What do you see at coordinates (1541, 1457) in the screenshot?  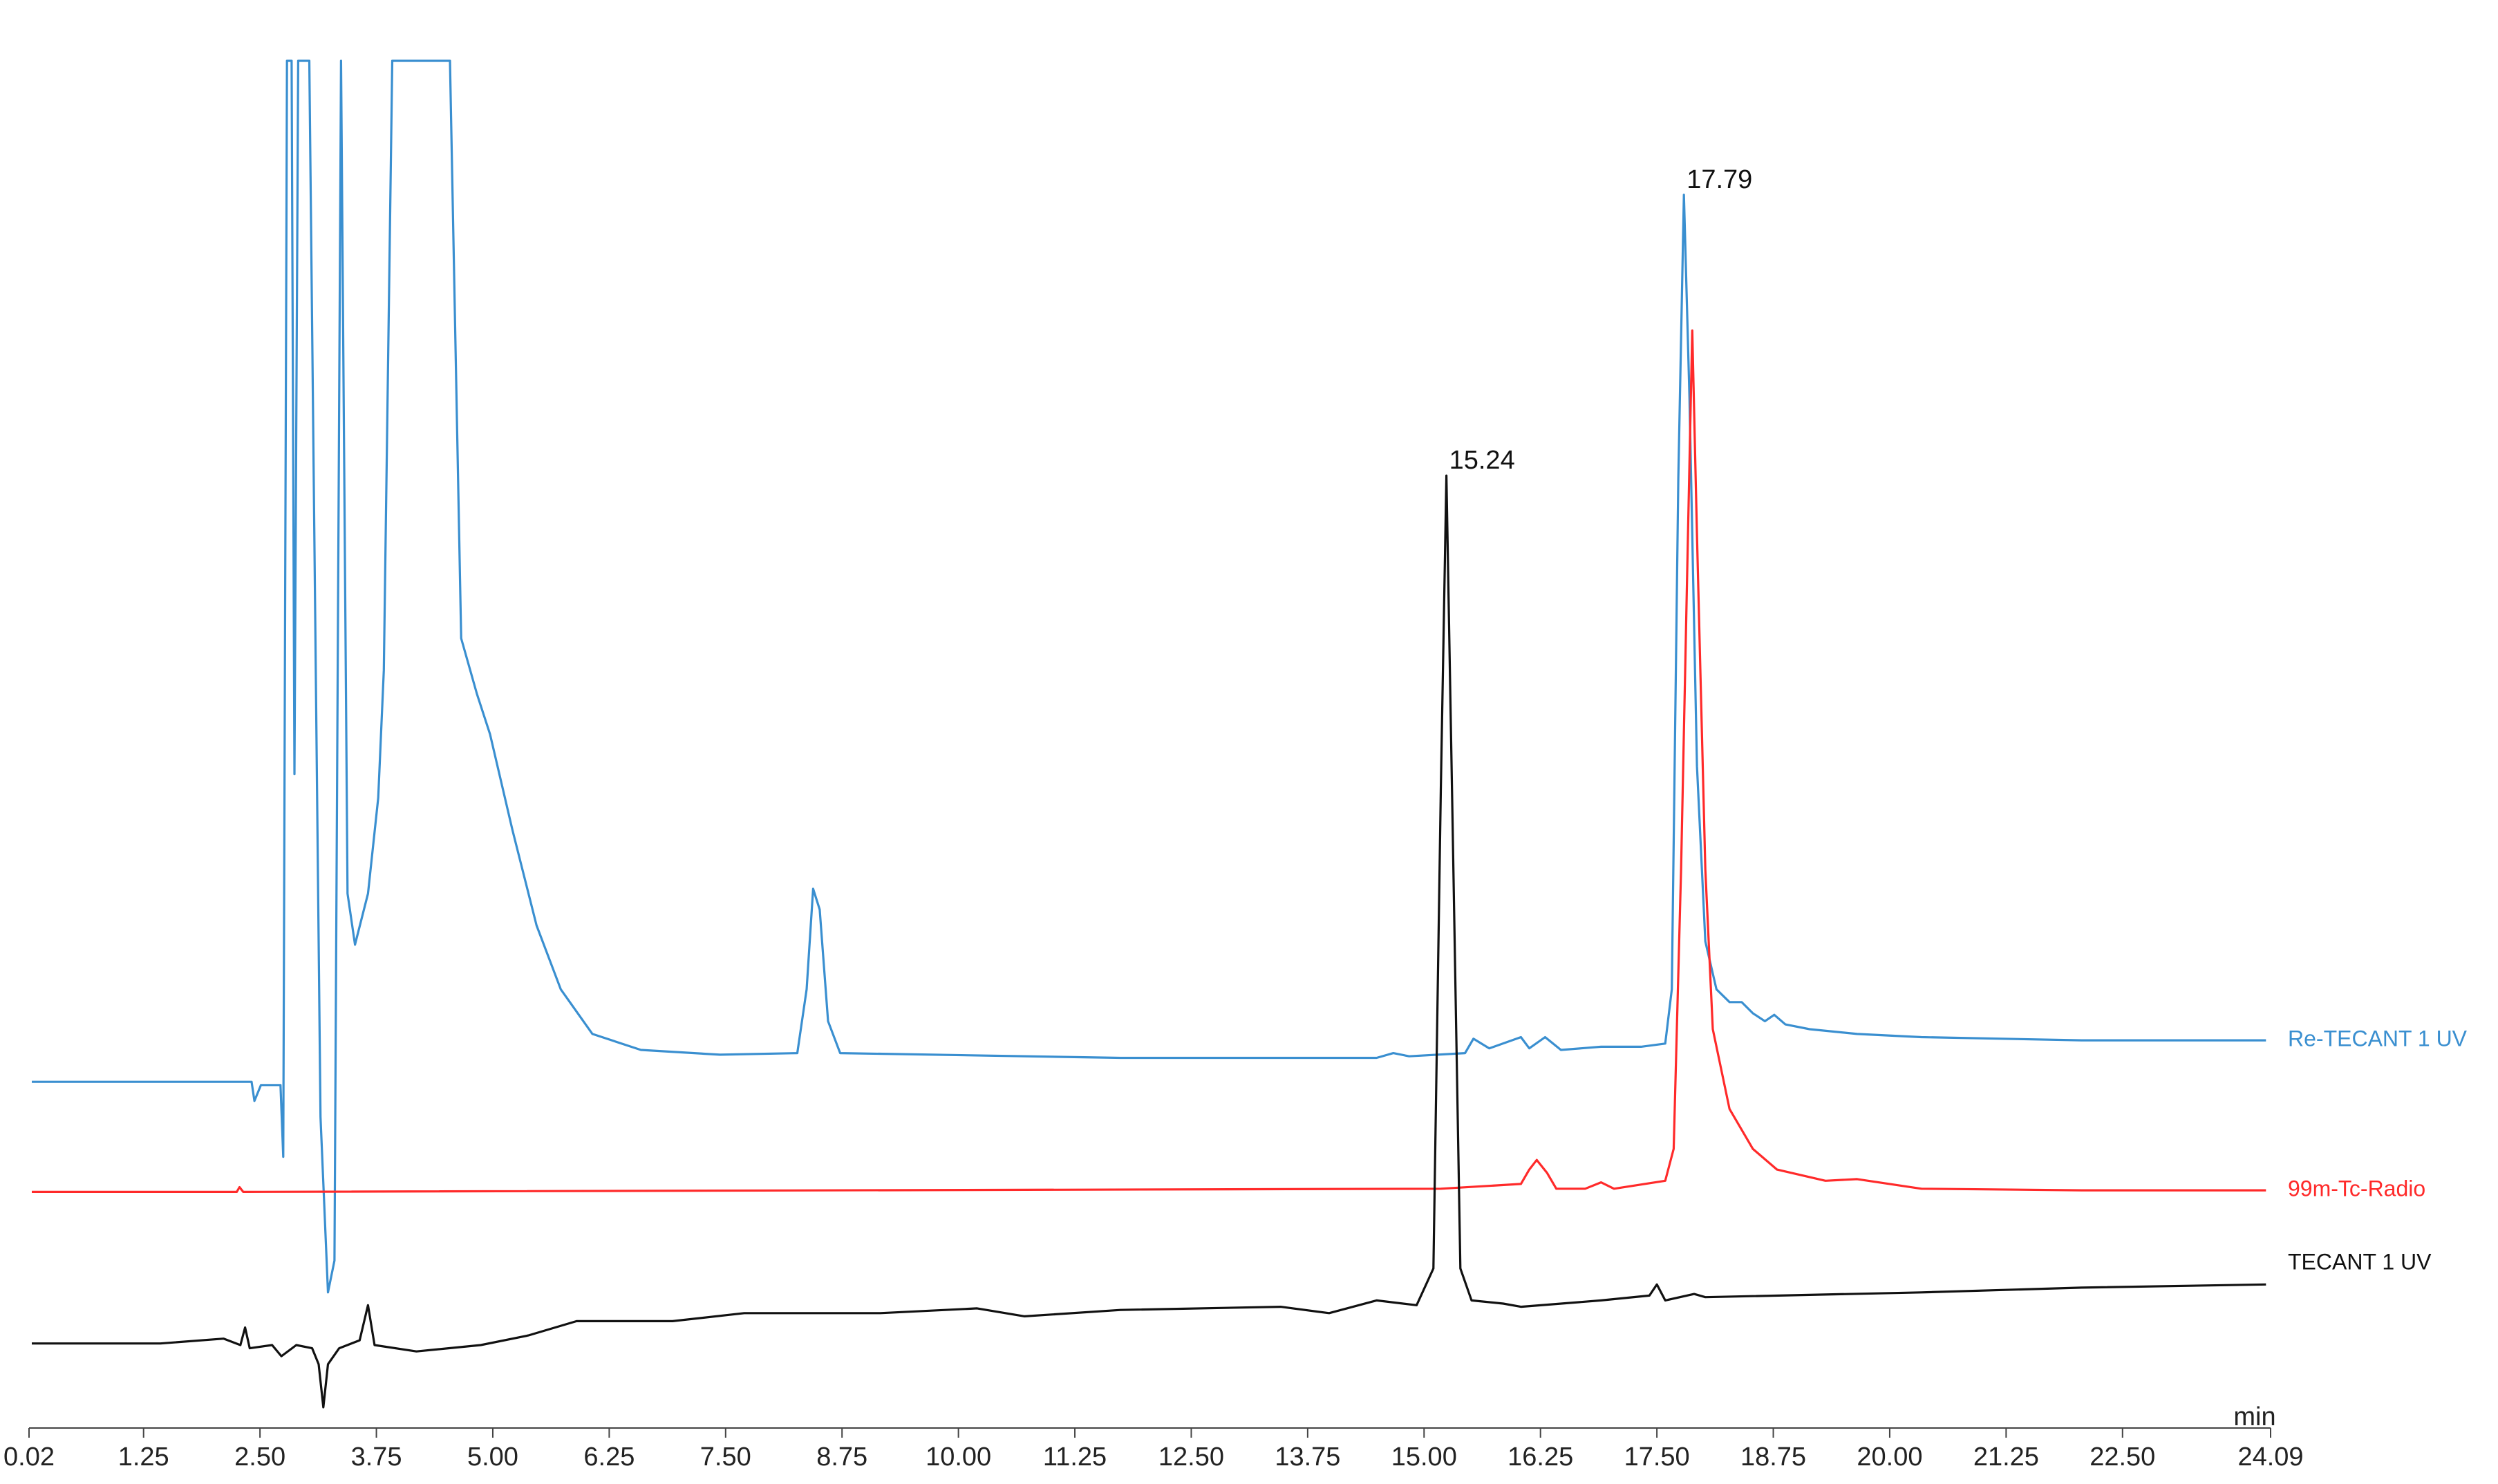 I see `x-tick-label: 16.25` at bounding box center [1541, 1457].